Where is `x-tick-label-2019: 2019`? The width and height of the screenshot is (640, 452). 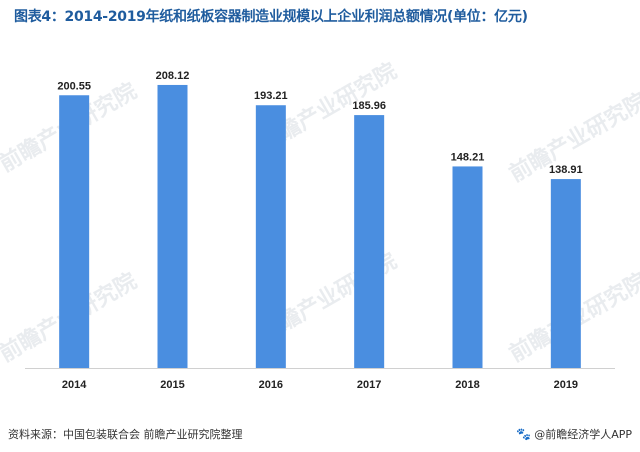 x-tick-label-2019: 2019 is located at coordinates (566, 385).